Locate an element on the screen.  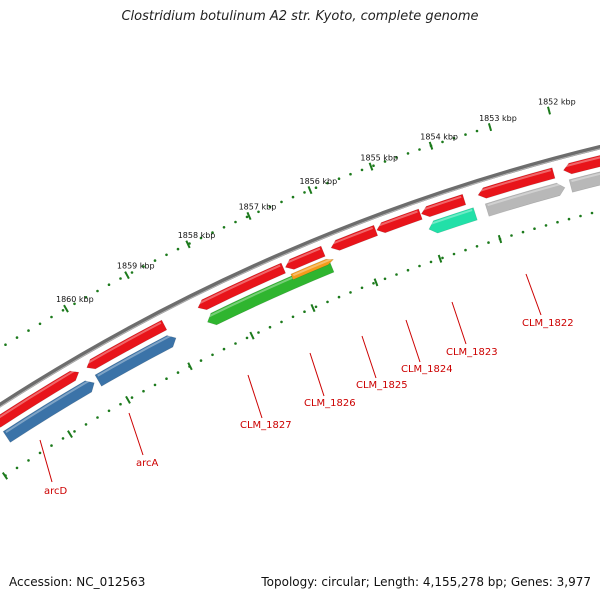
gene-CLM_1822-highlight is located at coordinates (525, 194).